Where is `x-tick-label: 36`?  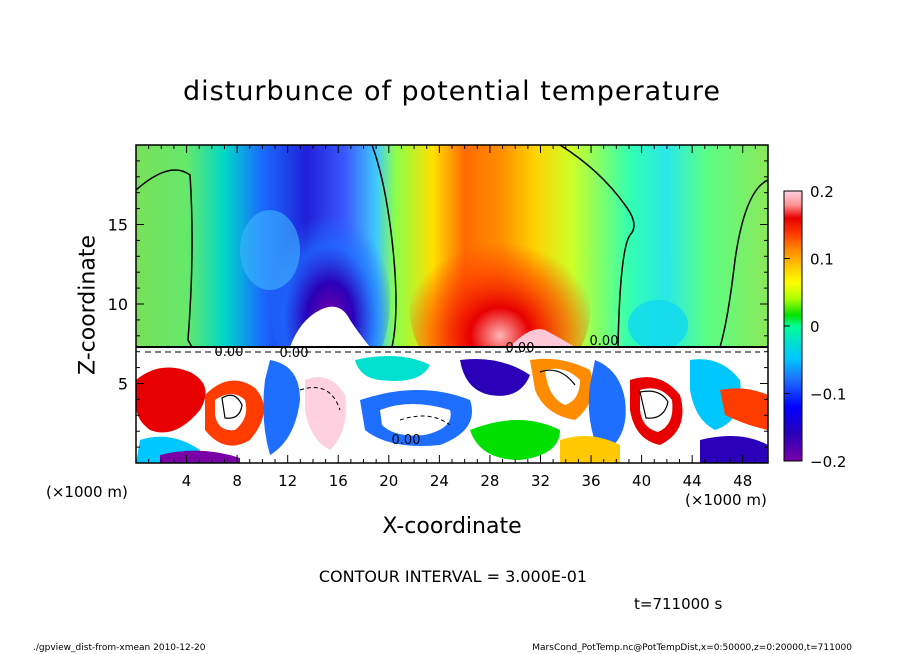 x-tick-label: 36 is located at coordinates (590, 481).